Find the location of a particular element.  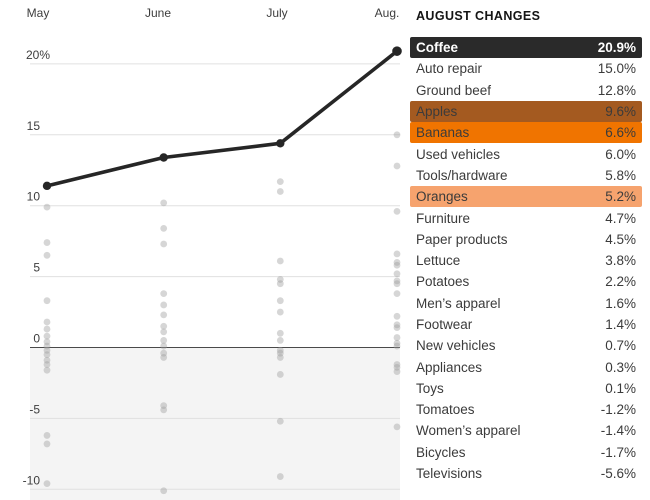

item-label: Used vehicles is located at coordinates (458, 154).